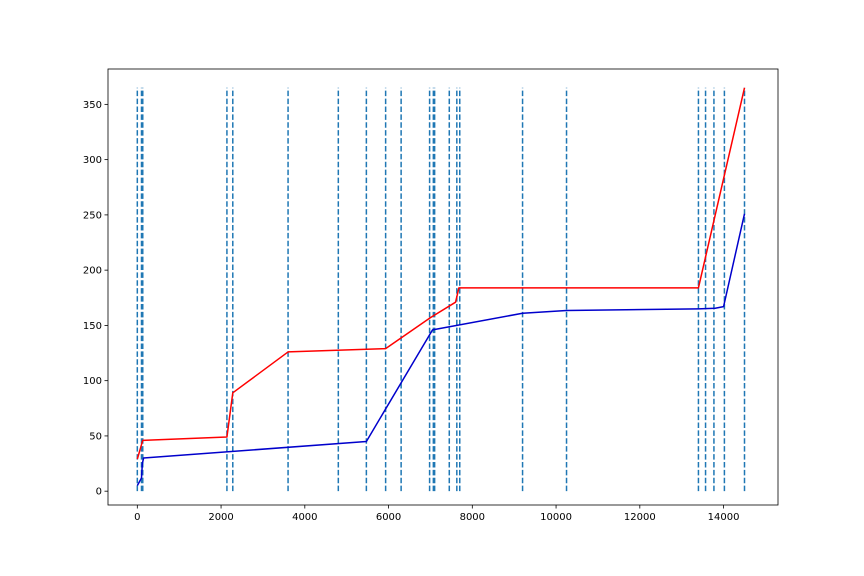  What do you see at coordinates (304, 517) in the screenshot?
I see `x-tick-label-2: 4000` at bounding box center [304, 517].